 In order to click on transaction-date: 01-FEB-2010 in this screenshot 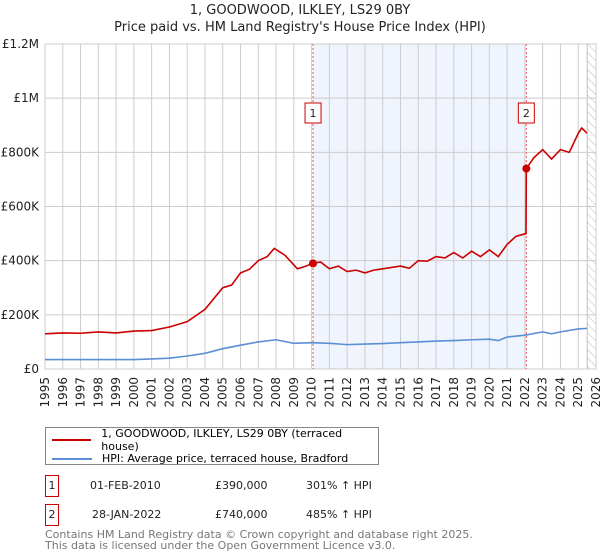, I will do `click(125, 485)`.